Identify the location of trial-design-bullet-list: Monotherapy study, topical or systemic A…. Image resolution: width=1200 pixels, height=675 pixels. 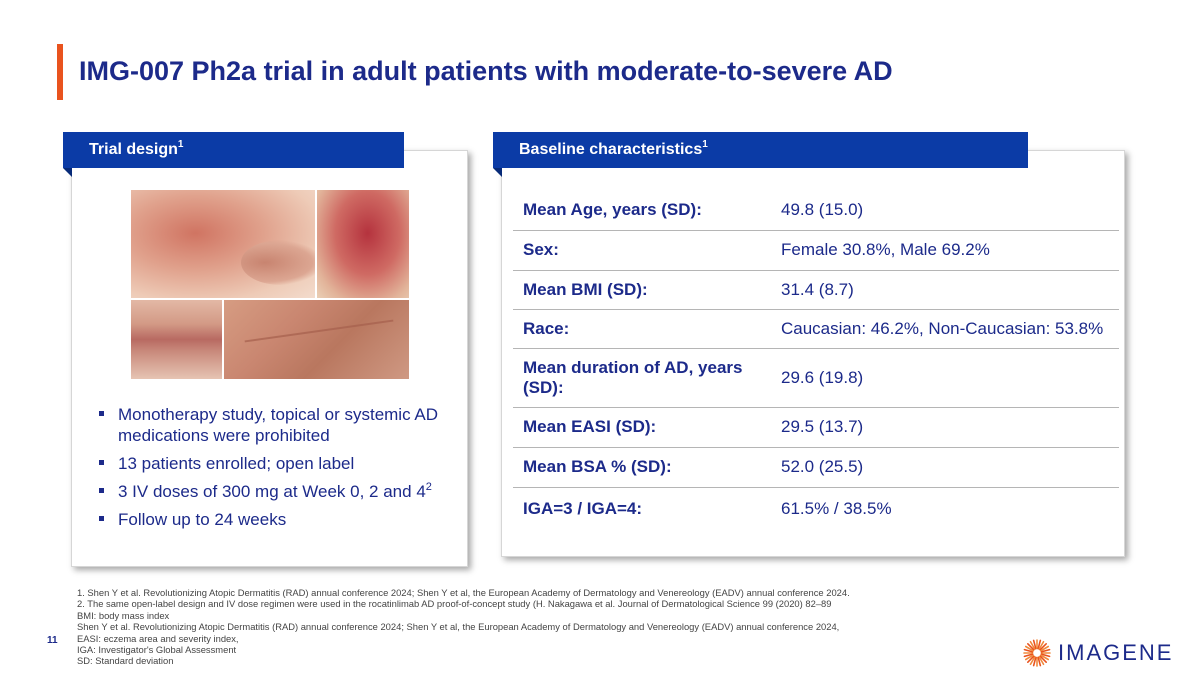
(279, 470).